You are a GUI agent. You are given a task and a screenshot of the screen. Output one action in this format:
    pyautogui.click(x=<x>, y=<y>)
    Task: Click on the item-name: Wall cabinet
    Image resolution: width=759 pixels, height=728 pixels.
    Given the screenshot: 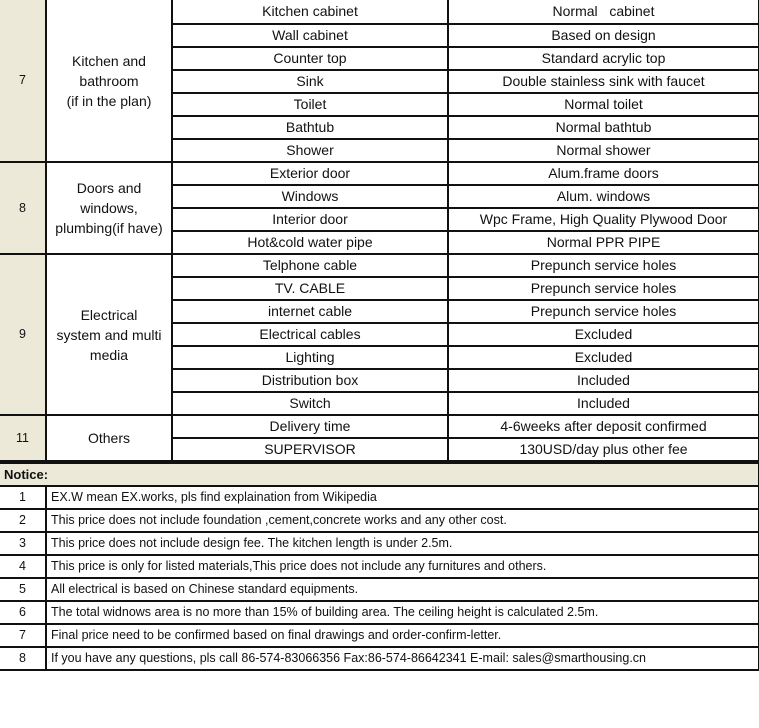 What is the action you would take?
    pyautogui.click(x=310, y=35)
    